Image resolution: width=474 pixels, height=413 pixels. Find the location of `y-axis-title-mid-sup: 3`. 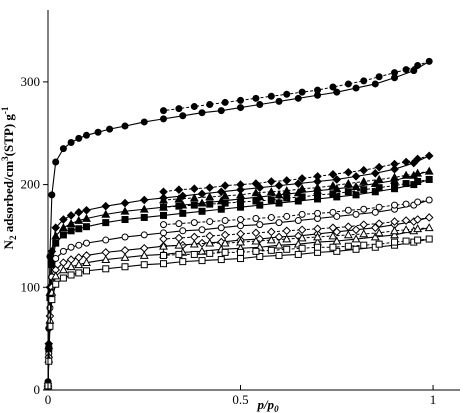

y-axis-title-mid-sup: 3 is located at coordinates (5, 158).